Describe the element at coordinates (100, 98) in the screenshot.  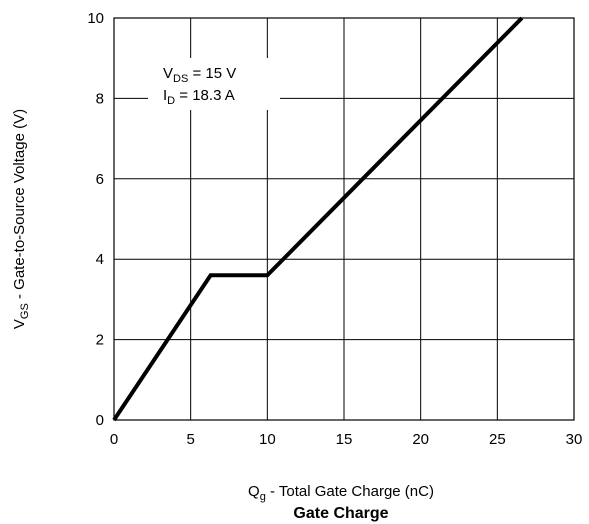
I see `y-tick-label: 8` at that location.